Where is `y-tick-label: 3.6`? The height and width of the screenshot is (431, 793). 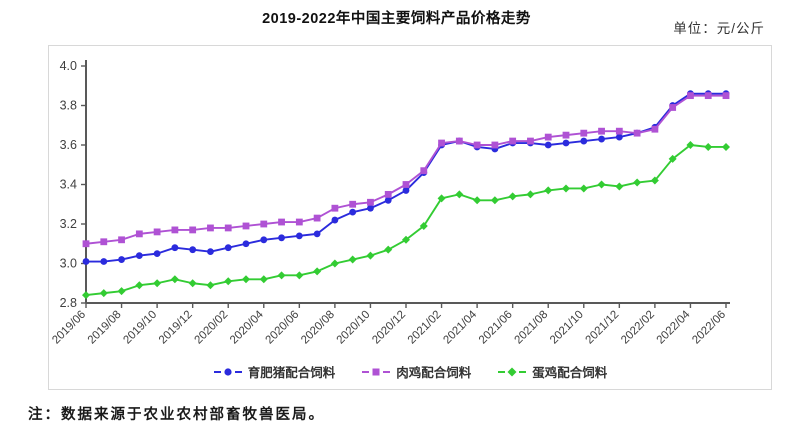
y-tick-label: 3.6 is located at coordinates (68, 145).